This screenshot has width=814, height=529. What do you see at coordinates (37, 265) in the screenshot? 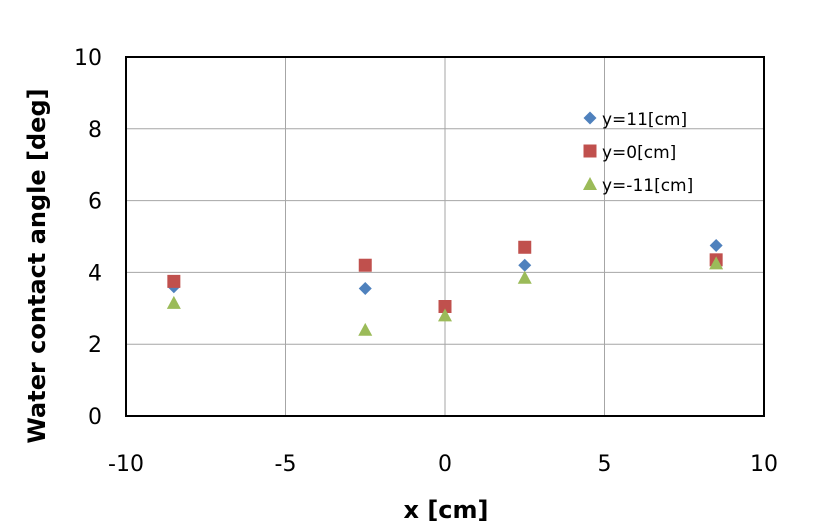
I see `y-axis-title: Water contact angle [deg]` at bounding box center [37, 265].